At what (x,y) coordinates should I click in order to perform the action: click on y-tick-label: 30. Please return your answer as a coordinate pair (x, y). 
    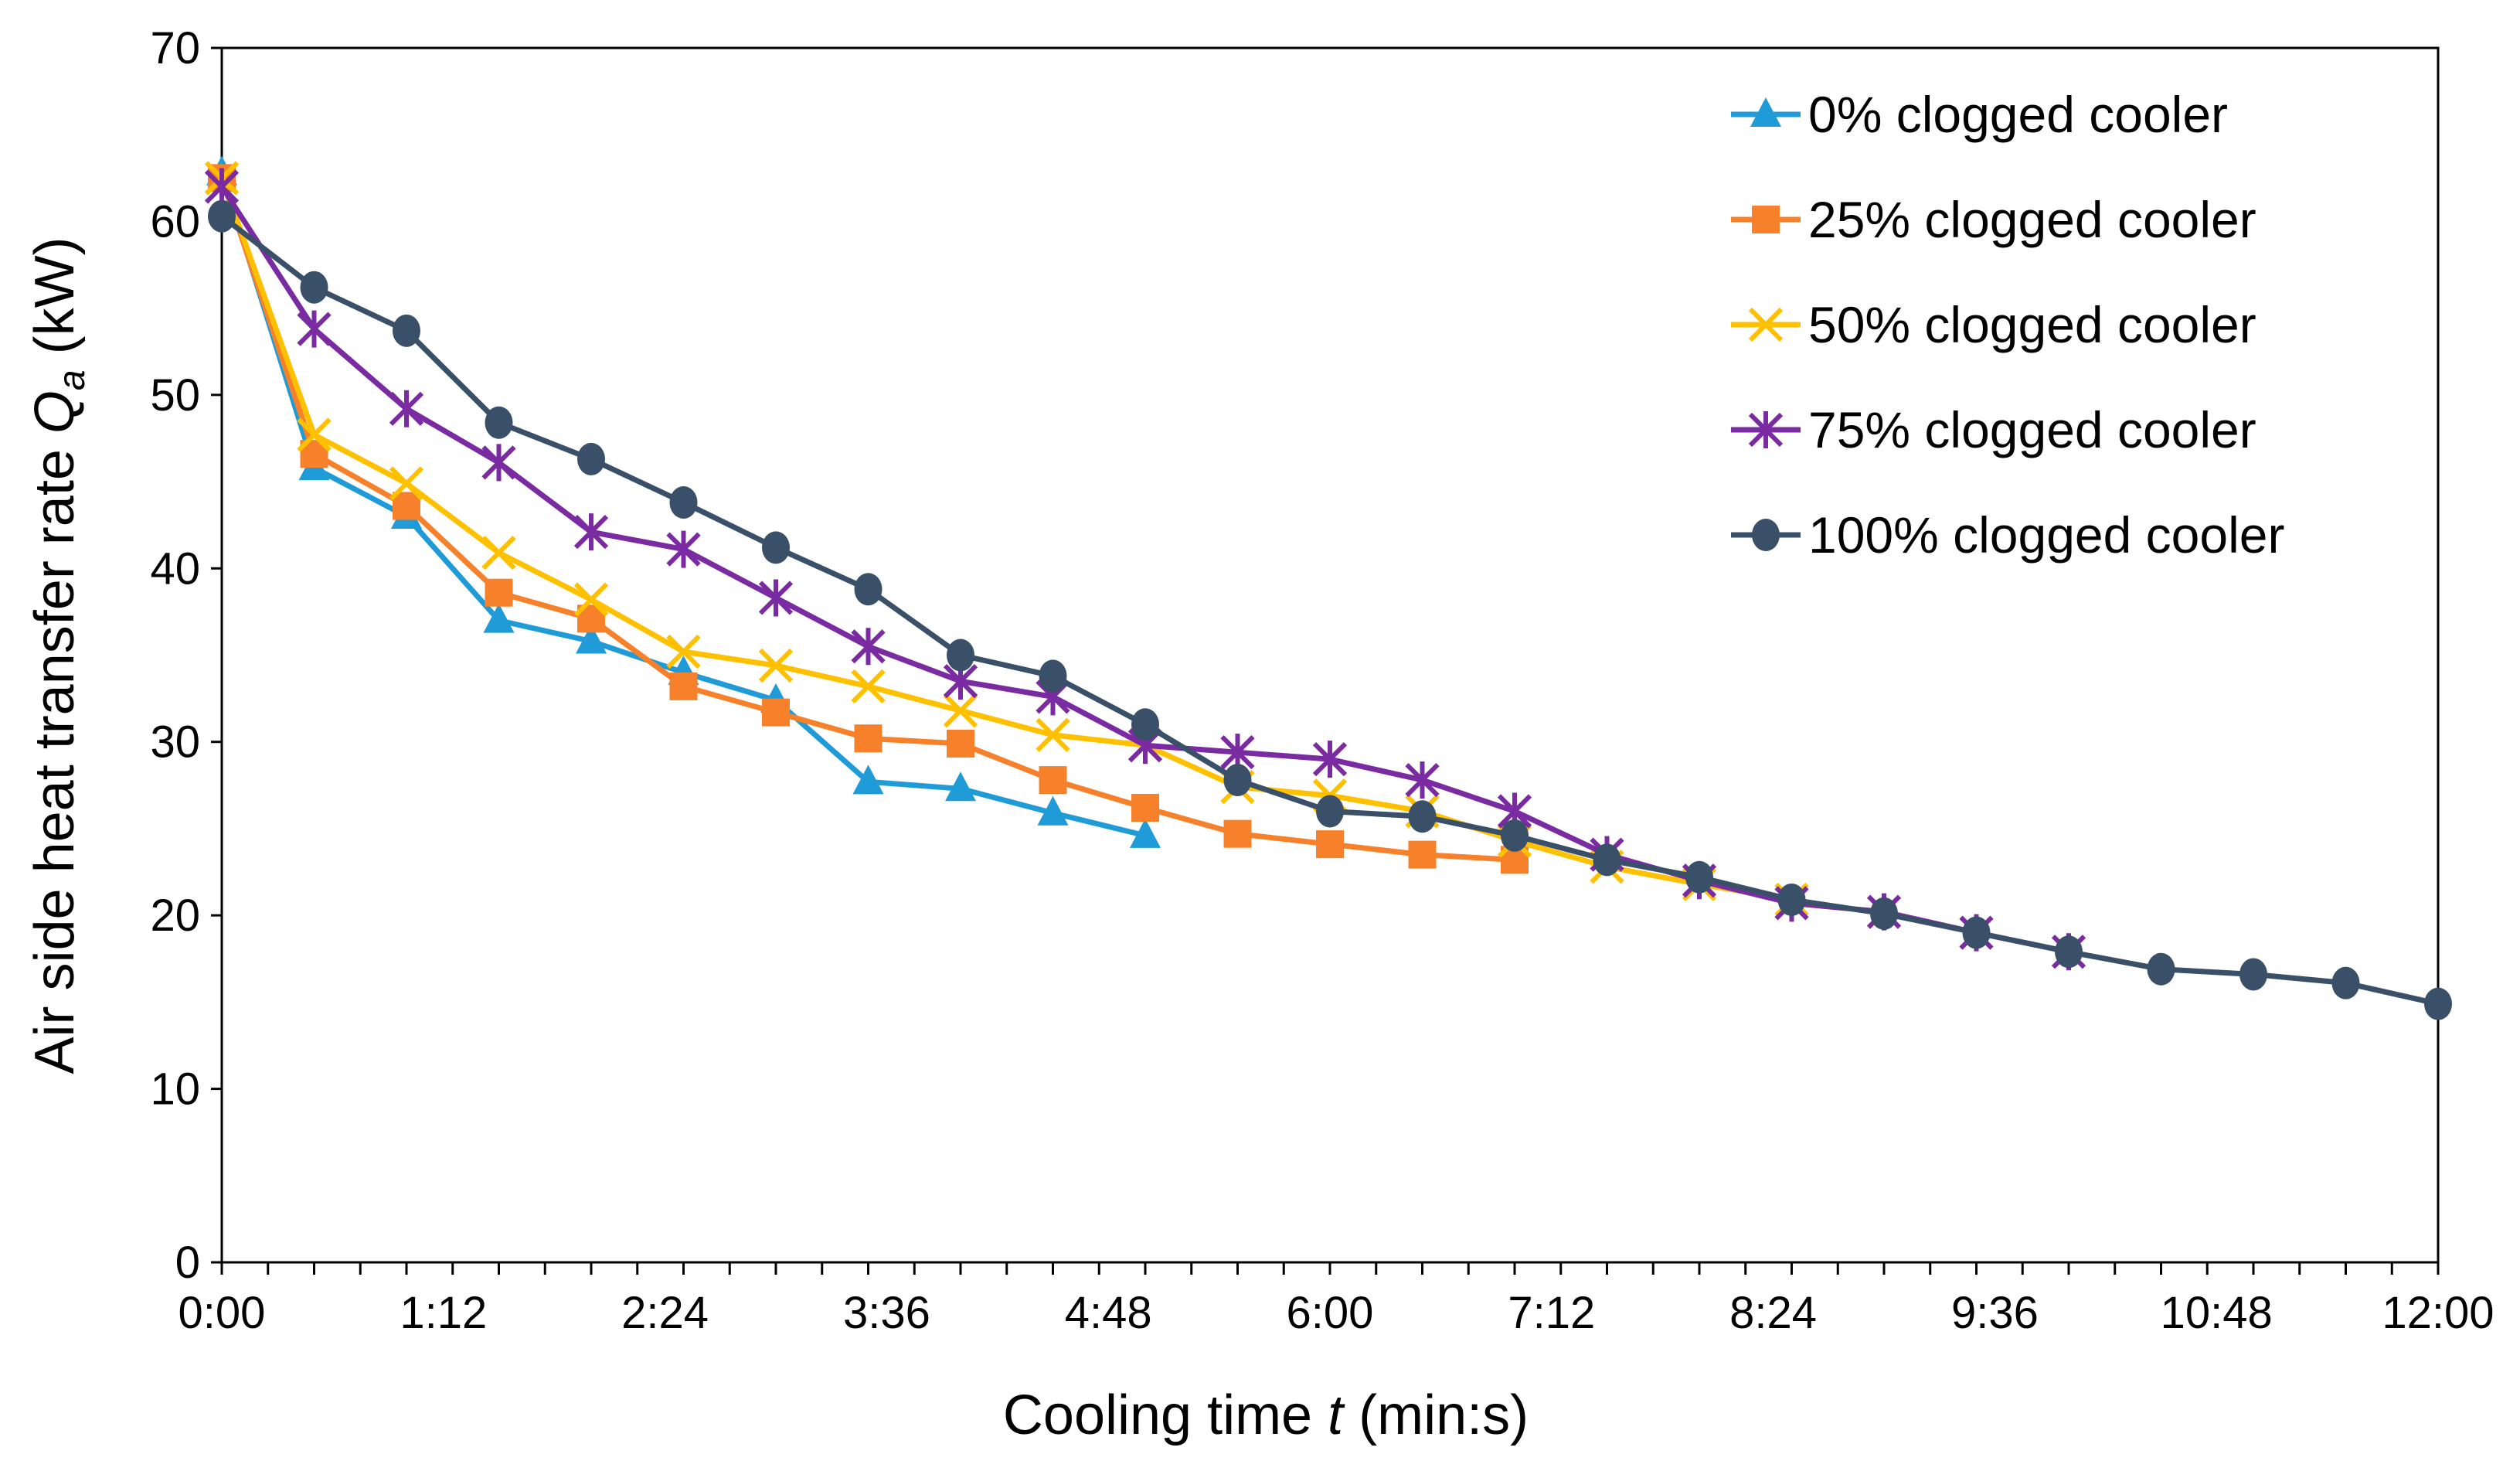
    Looking at the image, I should click on (175, 742).